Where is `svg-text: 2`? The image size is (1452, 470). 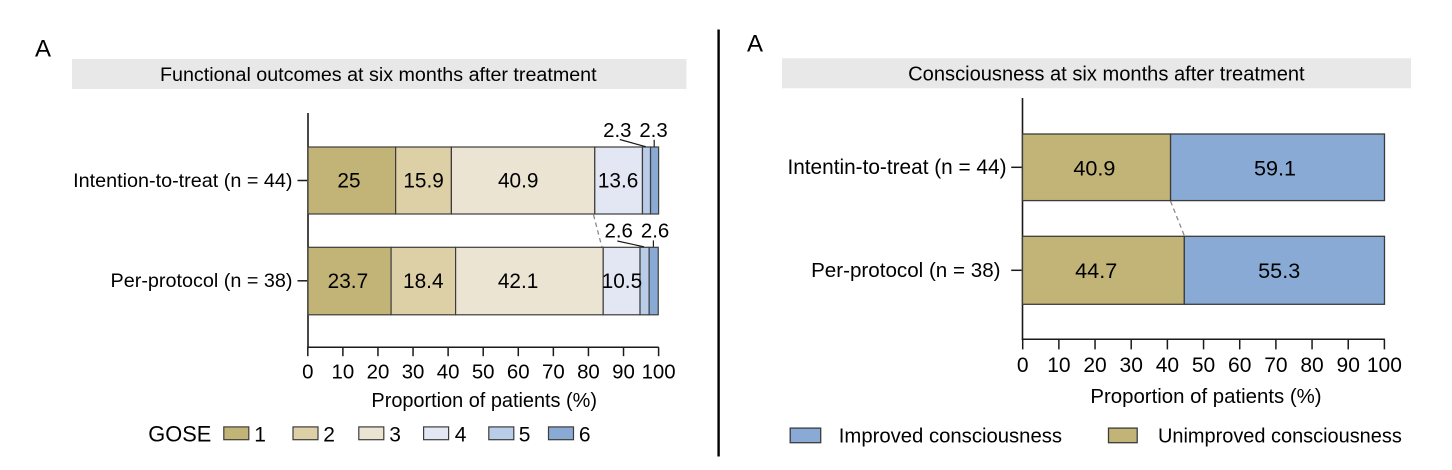
svg-text: 2 is located at coordinates (329, 435).